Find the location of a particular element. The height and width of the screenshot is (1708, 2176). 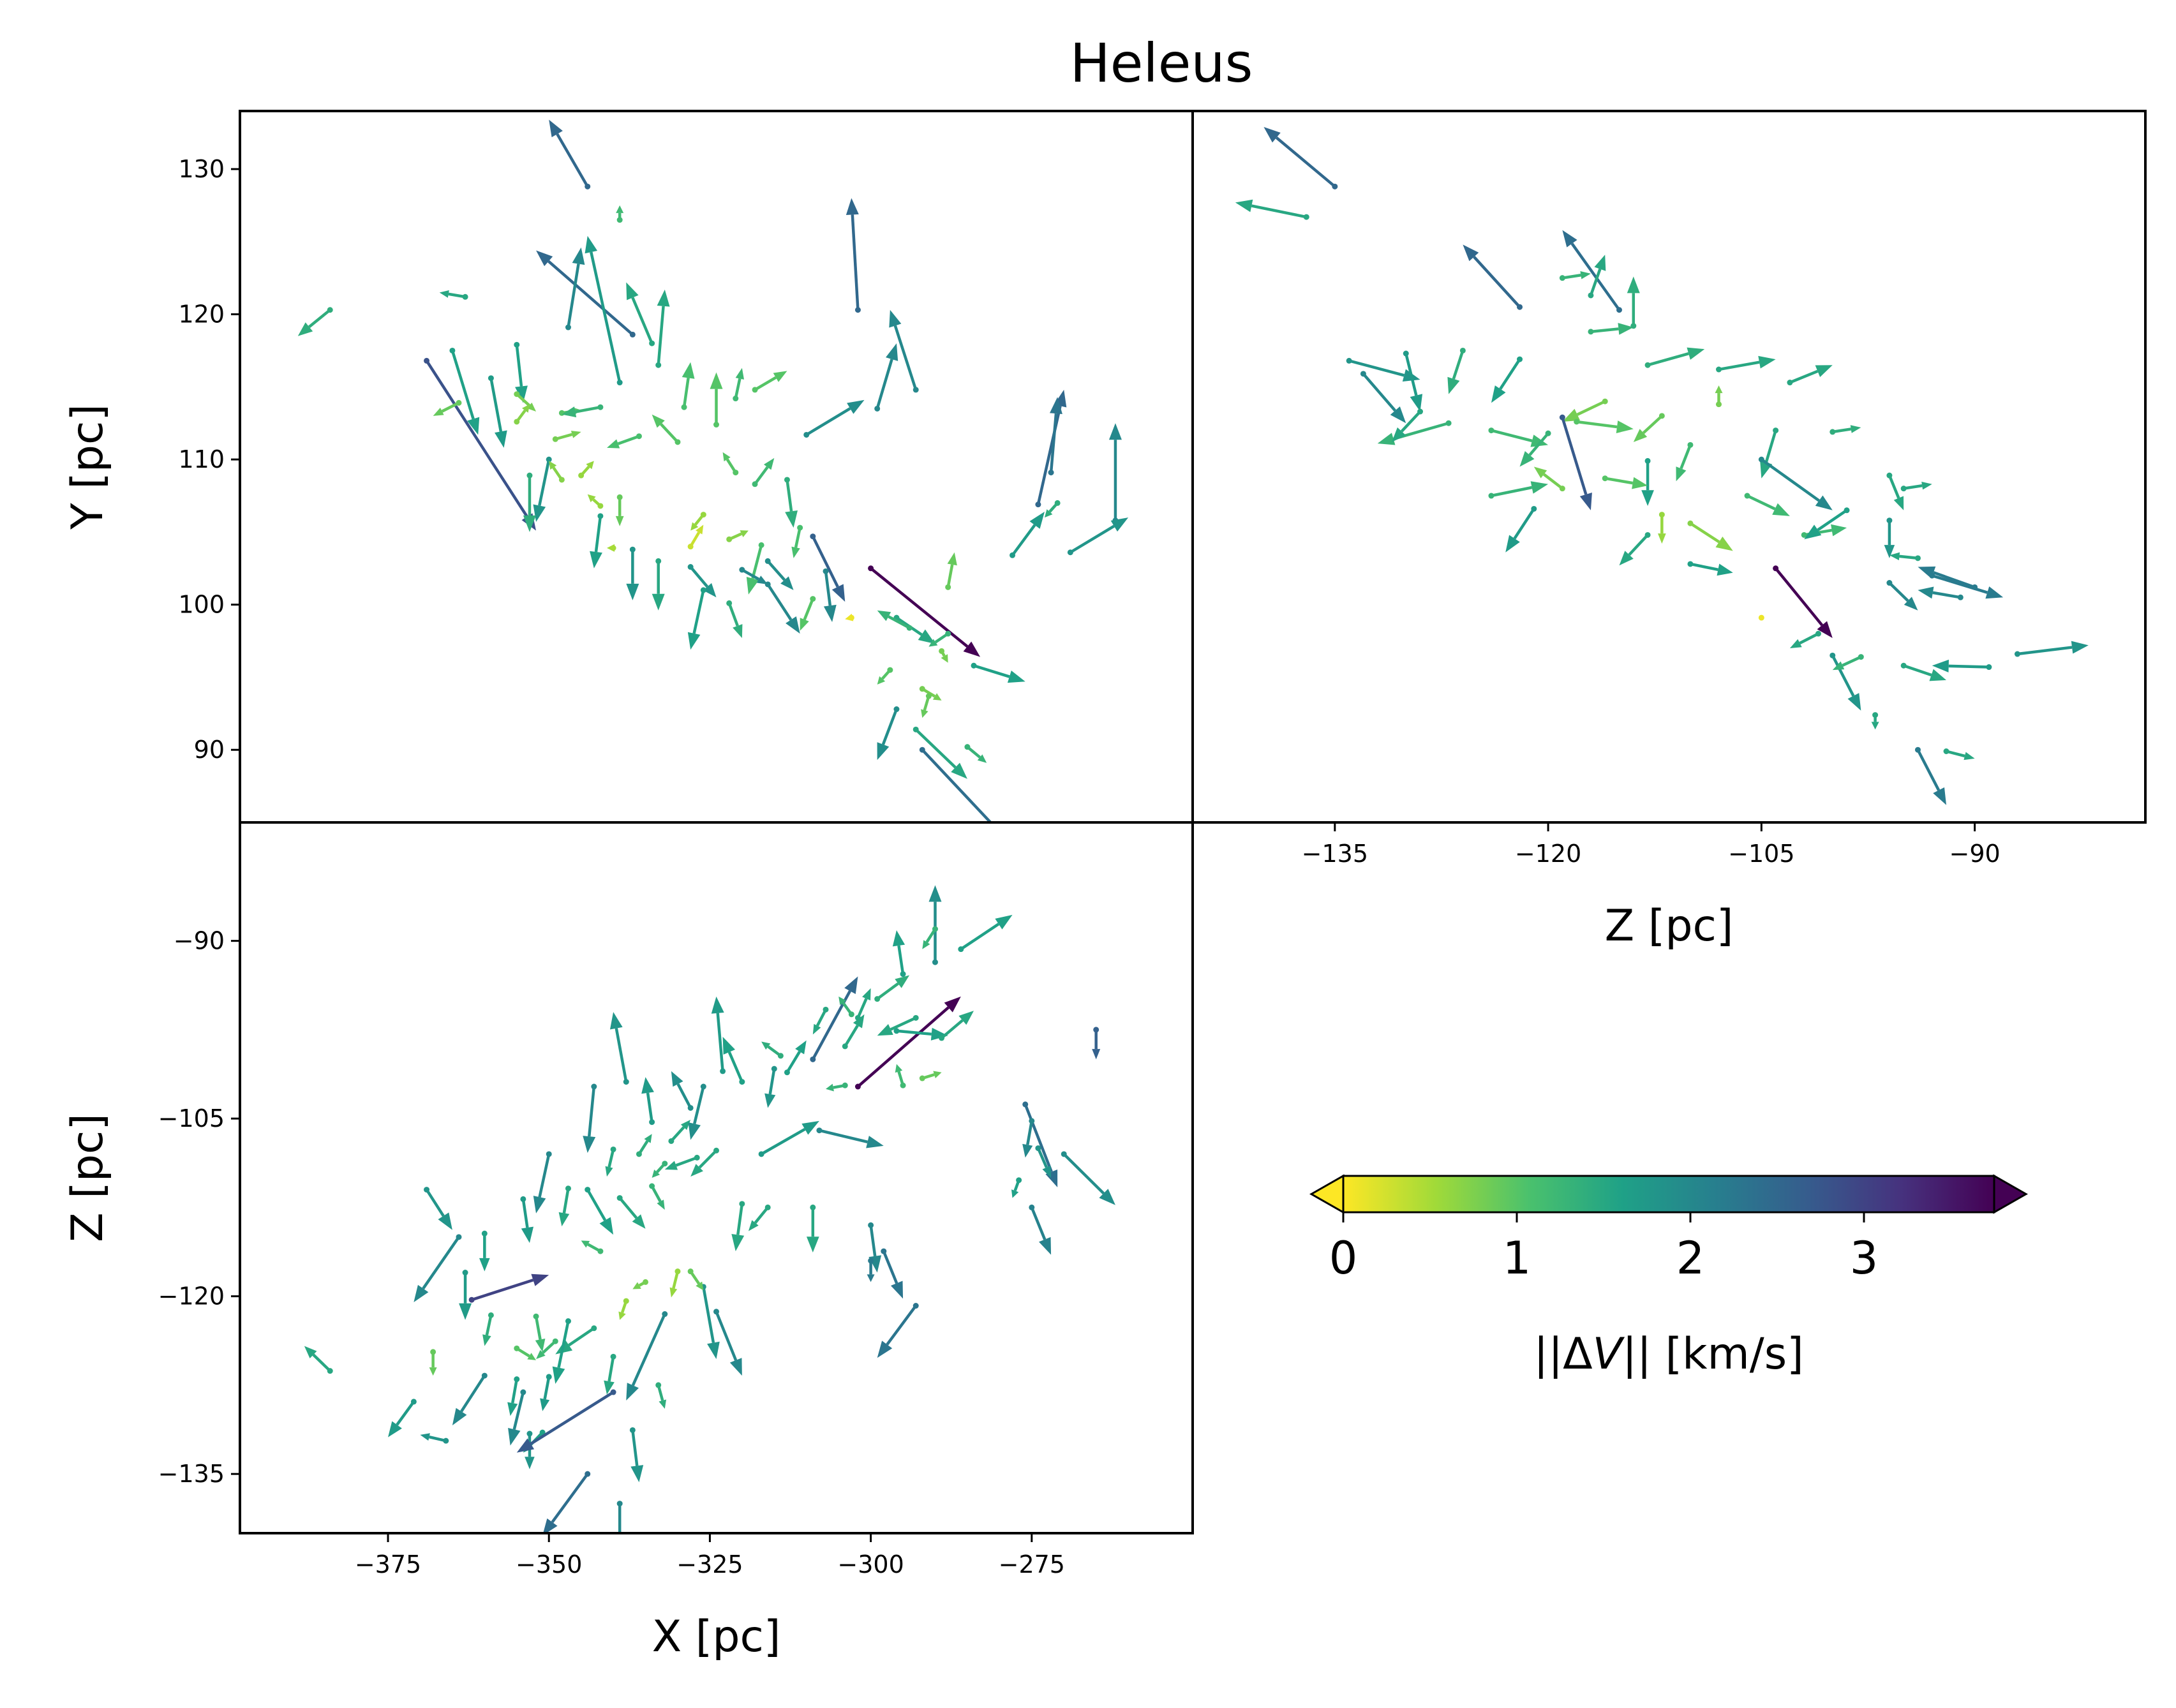

colorbar-extend-high is located at coordinates (2011, 1194).